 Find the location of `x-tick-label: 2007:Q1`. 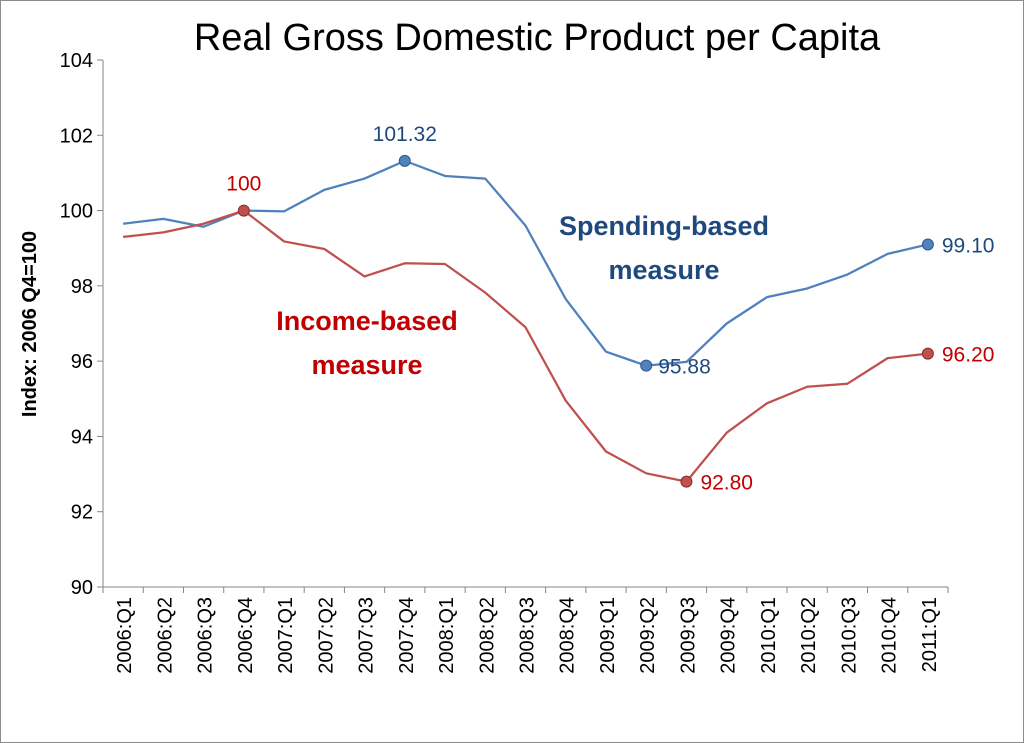

x-tick-label: 2007:Q1 is located at coordinates (286, 635).